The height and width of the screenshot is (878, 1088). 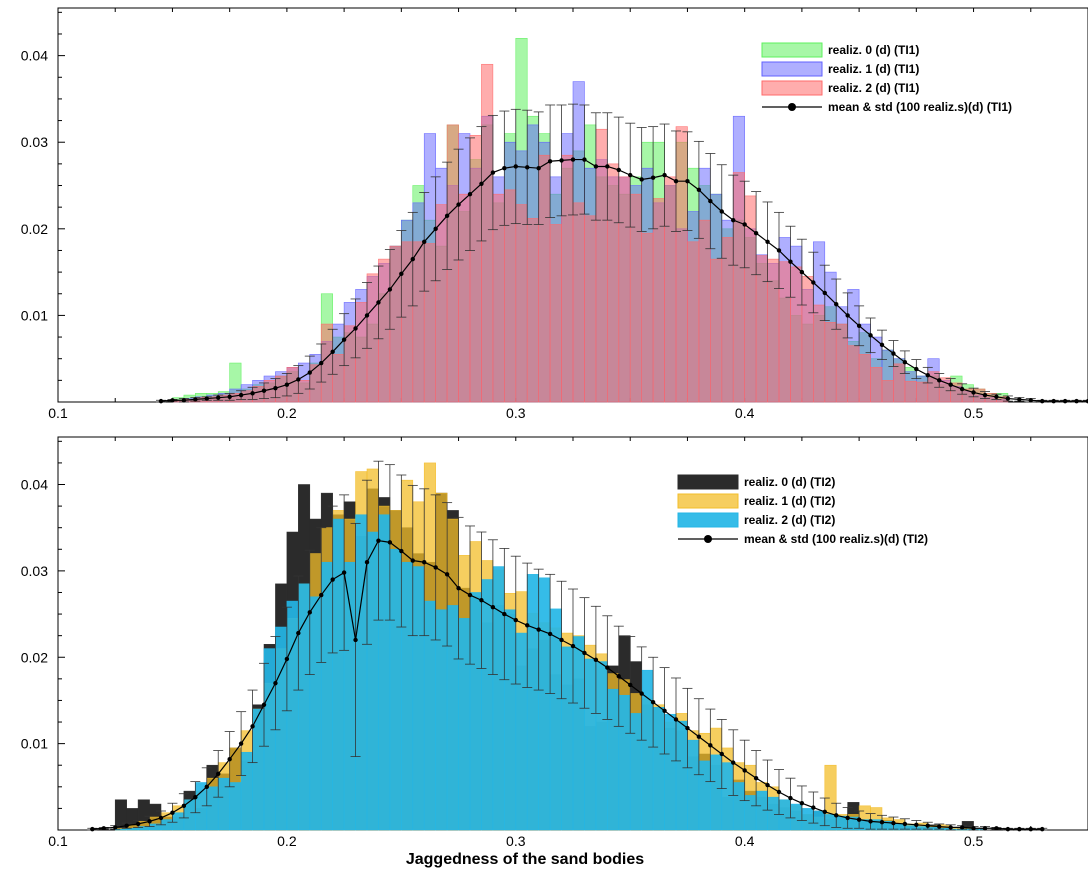 I want to click on y-tick-label: 0.02, so click(x=34, y=657).